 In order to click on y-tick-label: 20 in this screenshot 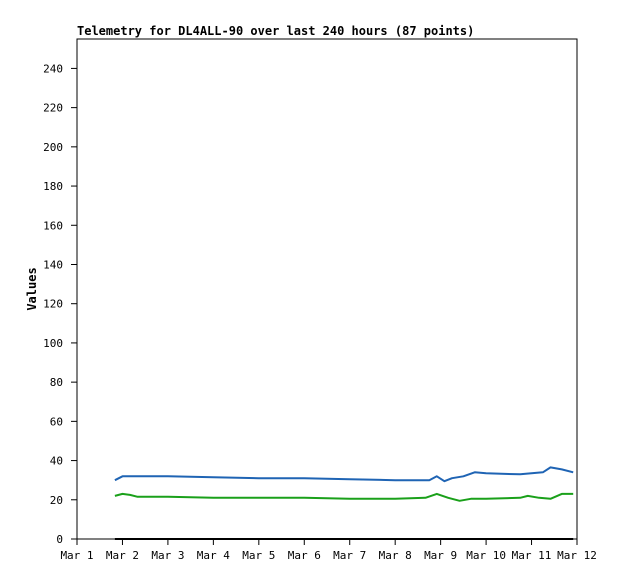, I will do `click(56, 500)`.